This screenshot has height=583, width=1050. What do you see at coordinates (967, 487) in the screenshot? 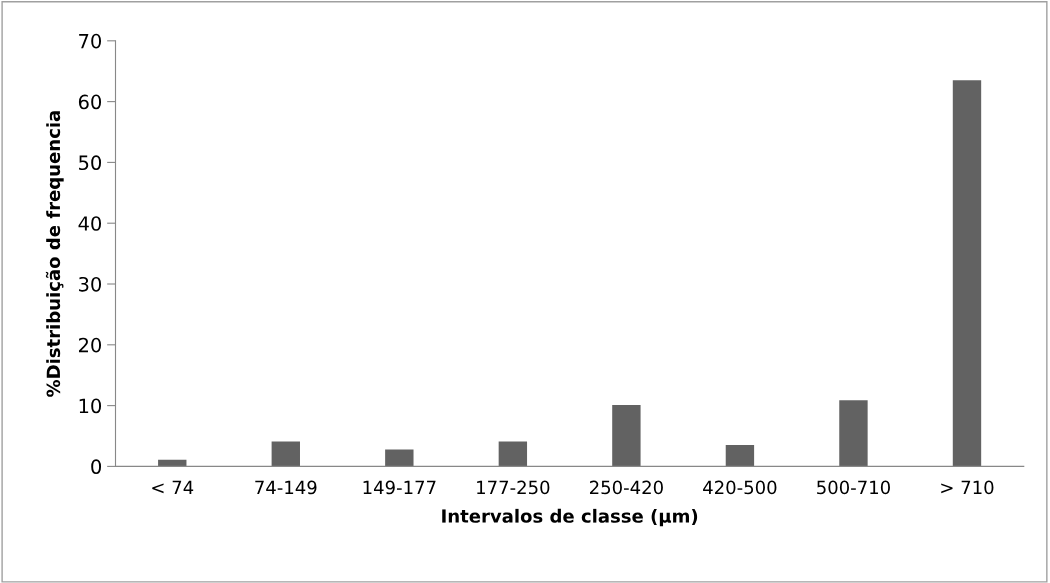
I see `x-tick-label: > 710` at bounding box center [967, 487].